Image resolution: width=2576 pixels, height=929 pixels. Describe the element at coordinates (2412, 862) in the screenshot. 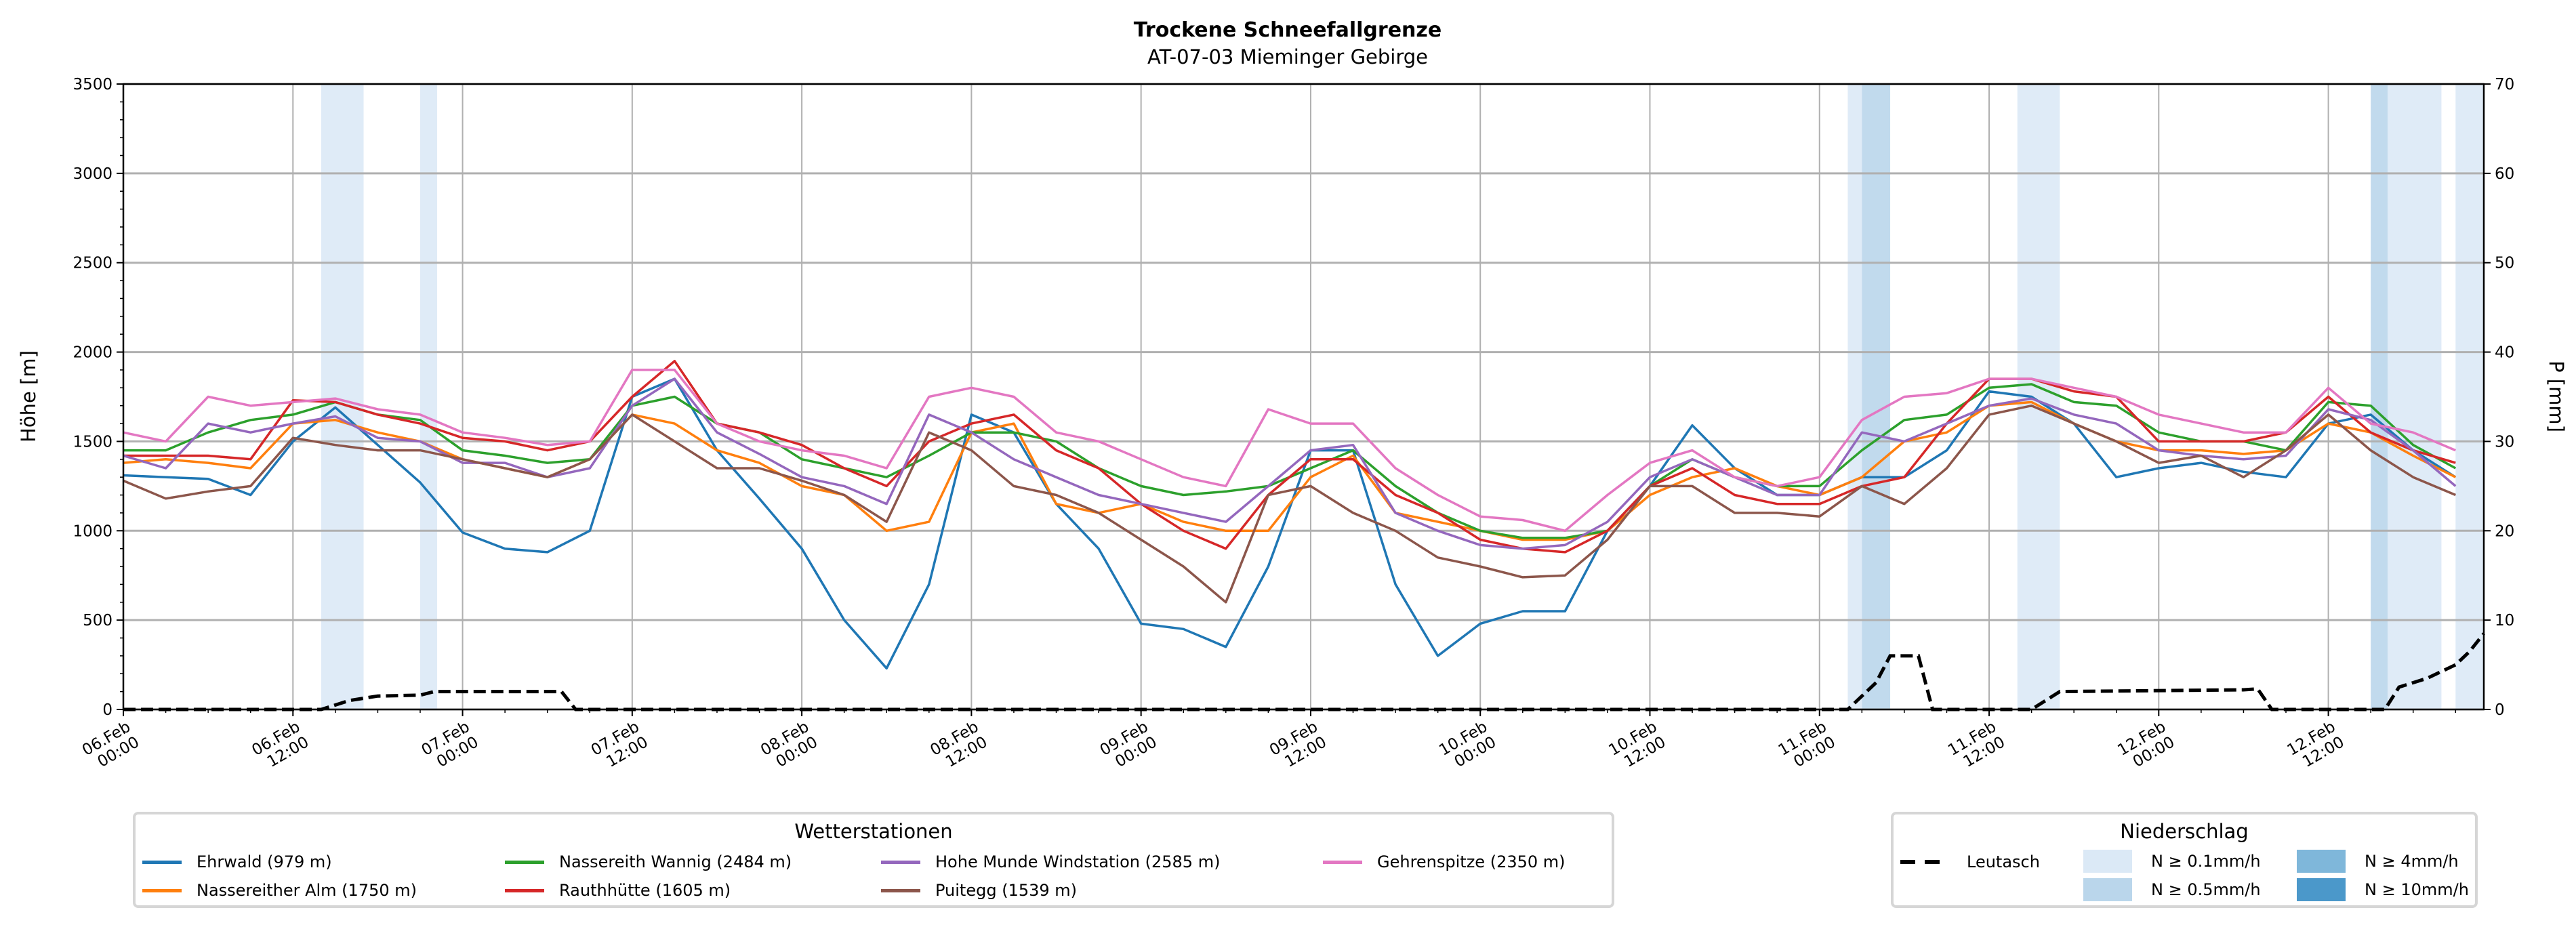

I see `legend-label: N ≥ 4mm/h` at that location.